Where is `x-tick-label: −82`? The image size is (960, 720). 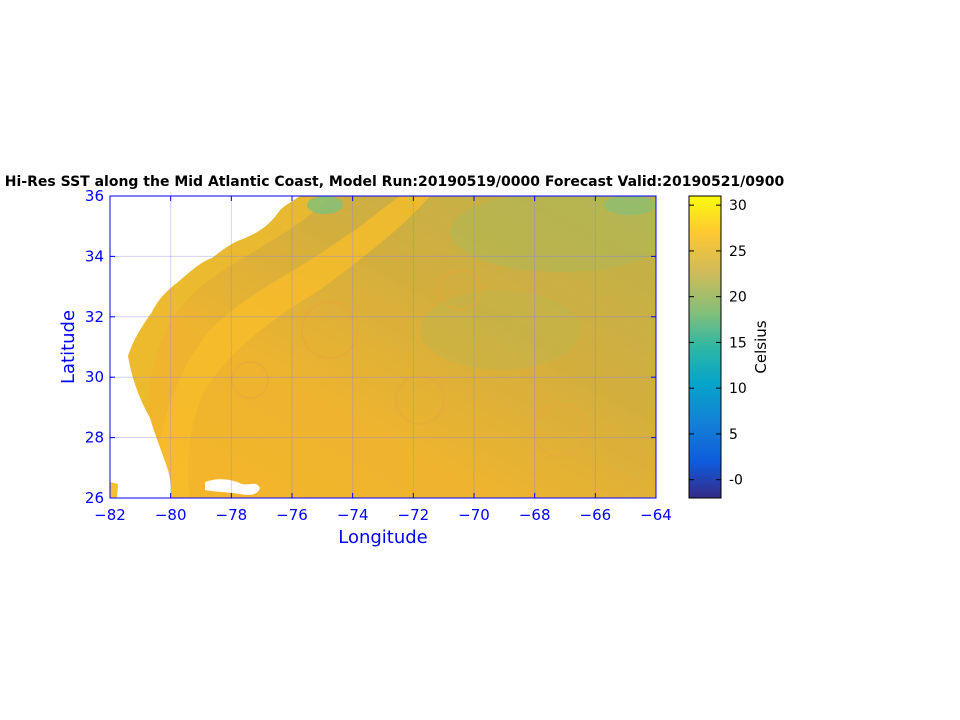
x-tick-label: −82 is located at coordinates (110, 515).